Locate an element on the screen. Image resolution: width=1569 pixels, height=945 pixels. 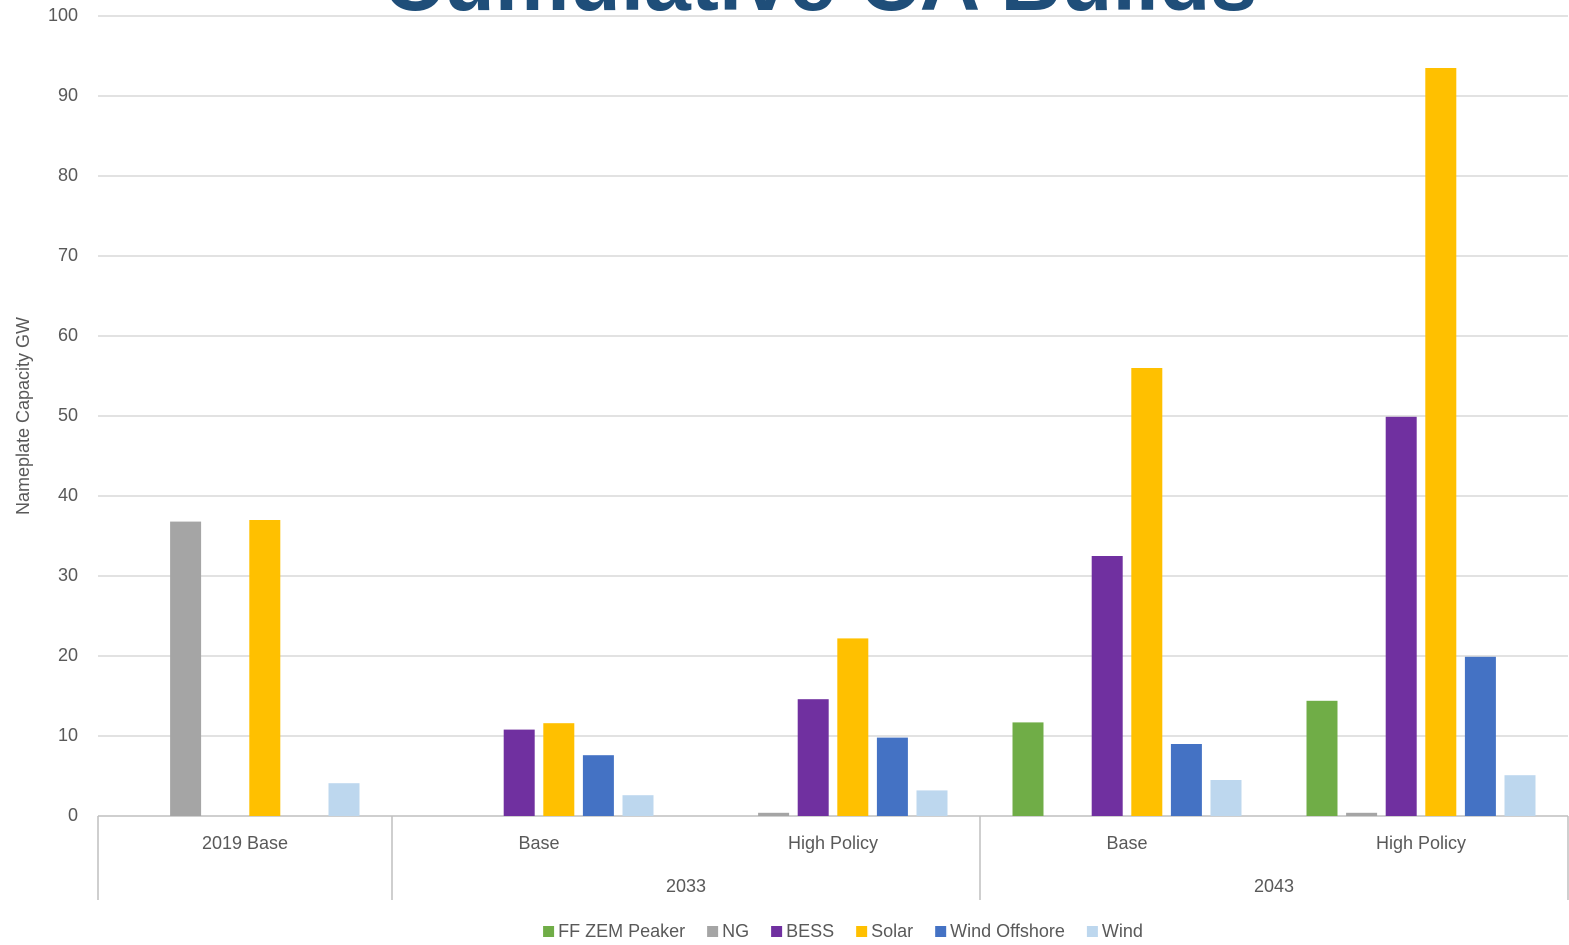
legend-label: Wind Offshore is located at coordinates (1007, 931).